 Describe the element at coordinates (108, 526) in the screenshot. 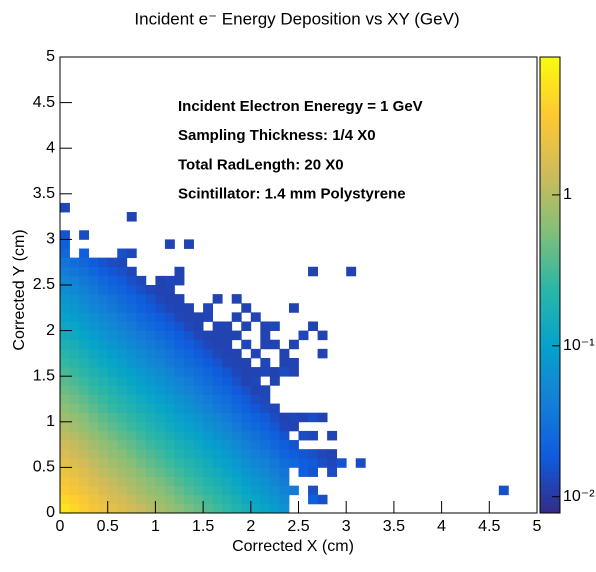

I see `x-tick-label: 0.5` at that location.